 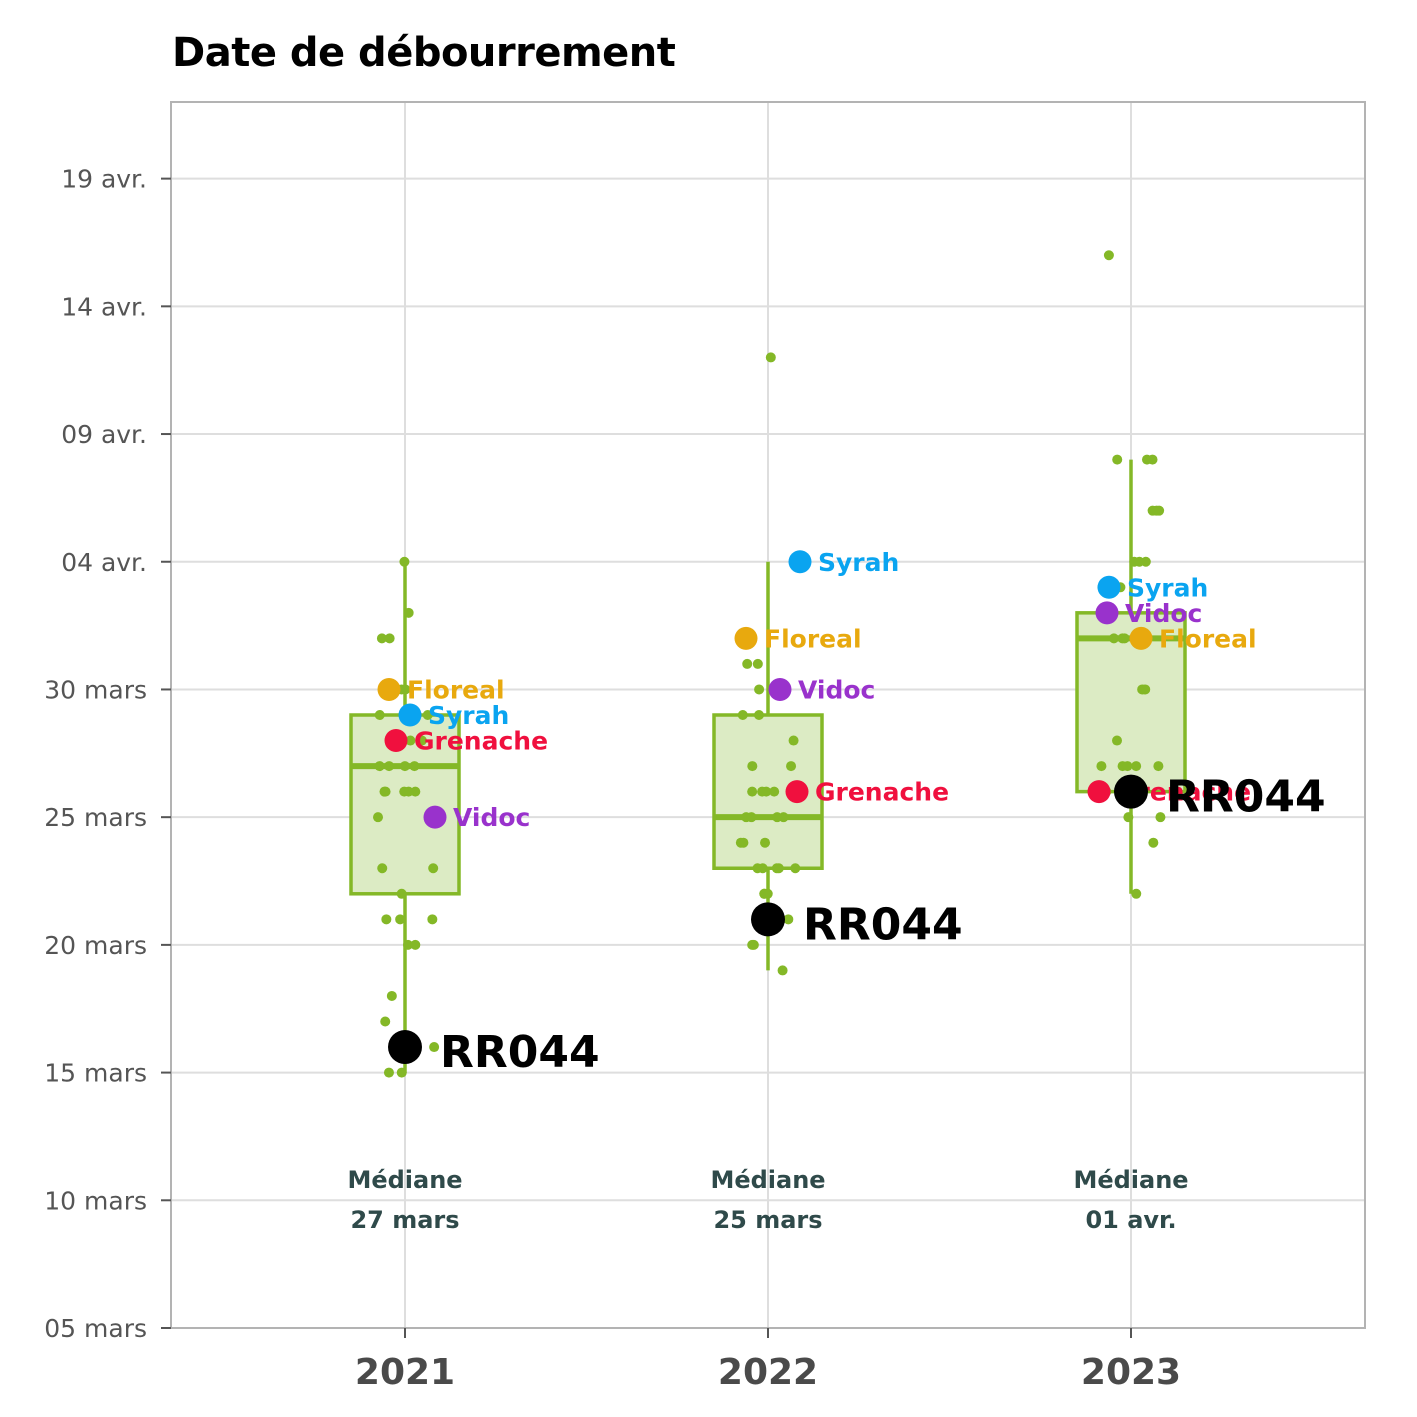 I want to click on y-tick-label: 20 mars, so click(x=95, y=945).